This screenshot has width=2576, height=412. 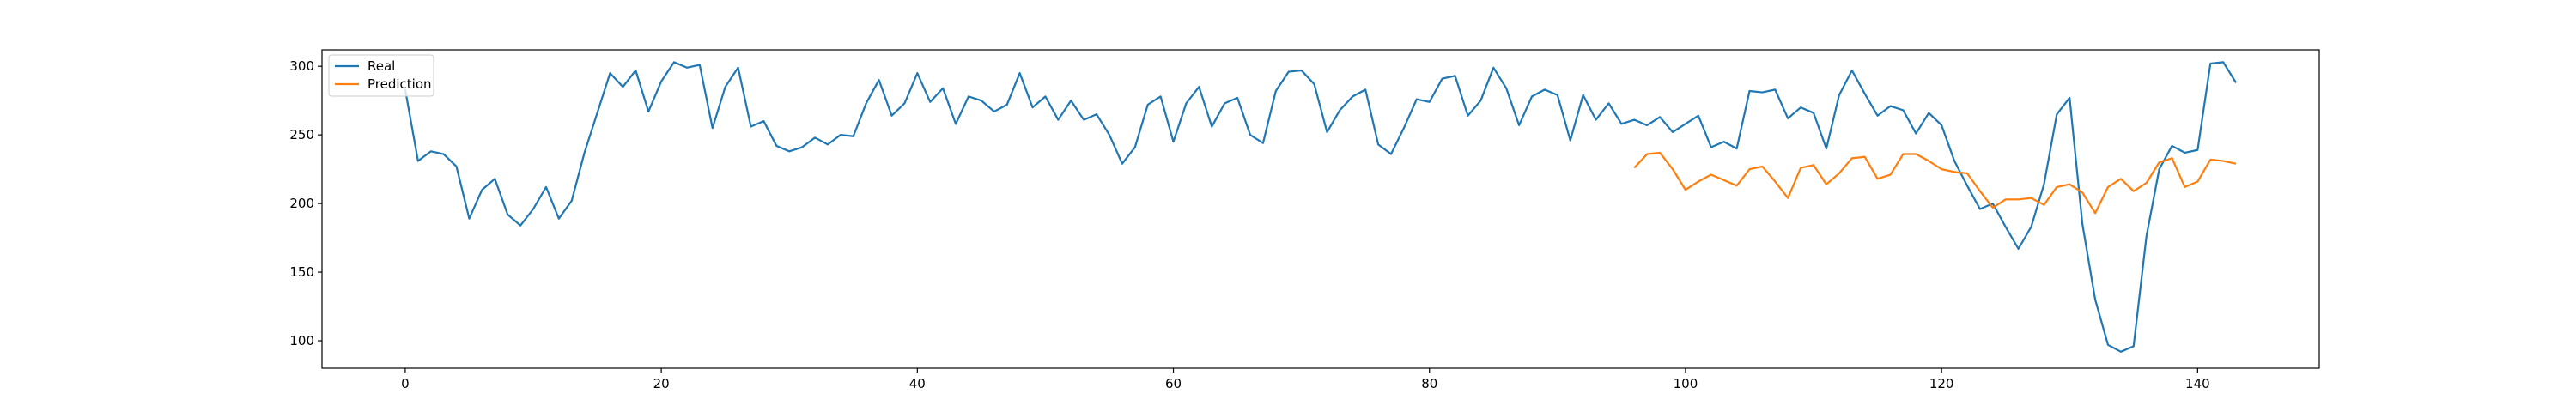 What do you see at coordinates (301, 340) in the screenshot?
I see `y-tick-label: 100` at bounding box center [301, 340].